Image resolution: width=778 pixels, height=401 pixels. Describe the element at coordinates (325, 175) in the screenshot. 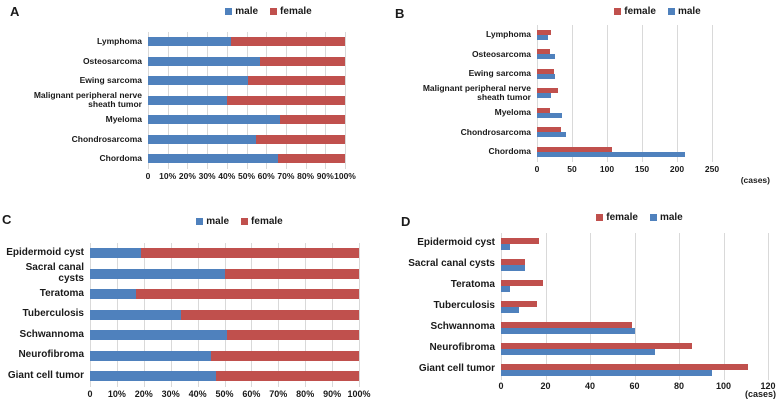

I see `x-tick-label: 90%` at that location.